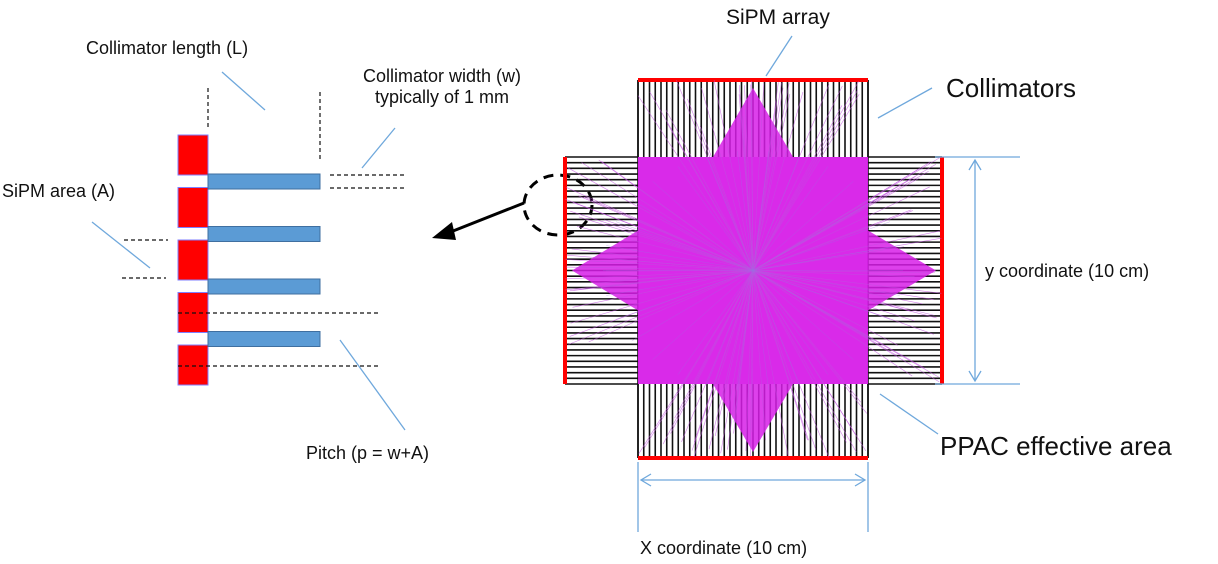  Describe the element at coordinates (368, 453) in the screenshot. I see `pitch-label: Pitch (p = w+A)` at that location.